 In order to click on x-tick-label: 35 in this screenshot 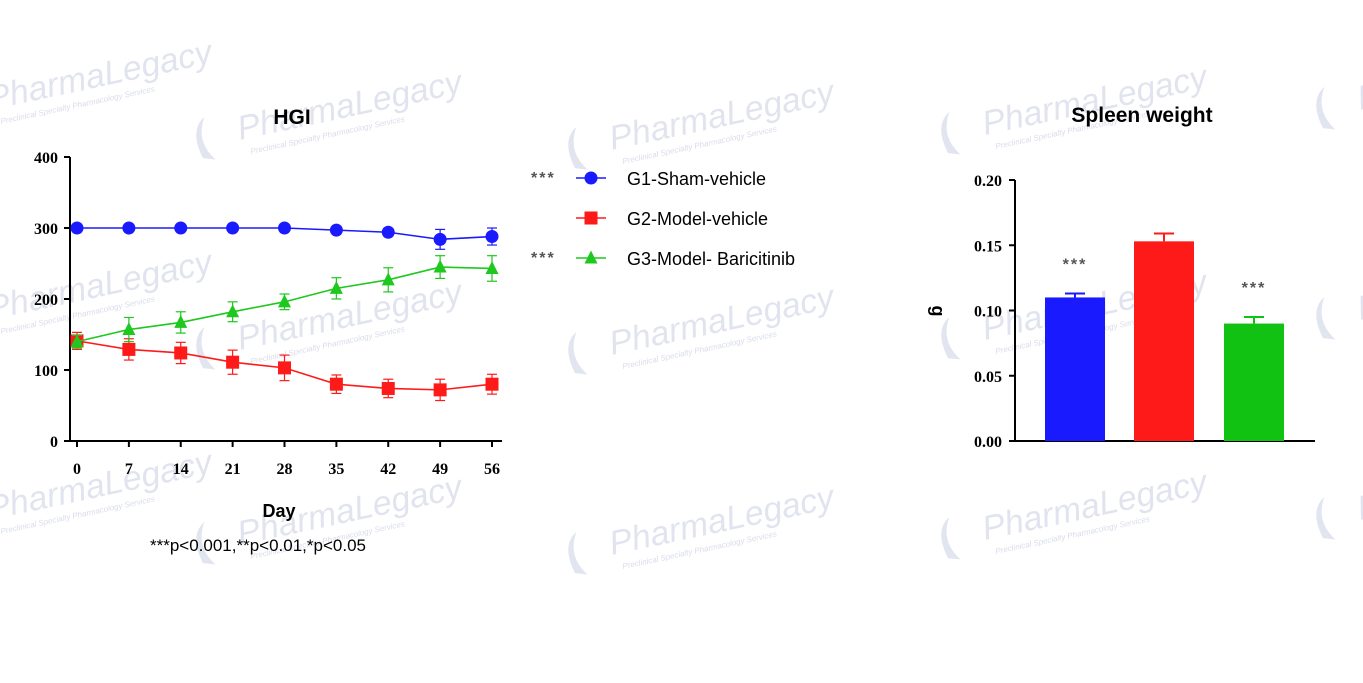, I will do `click(336, 469)`.